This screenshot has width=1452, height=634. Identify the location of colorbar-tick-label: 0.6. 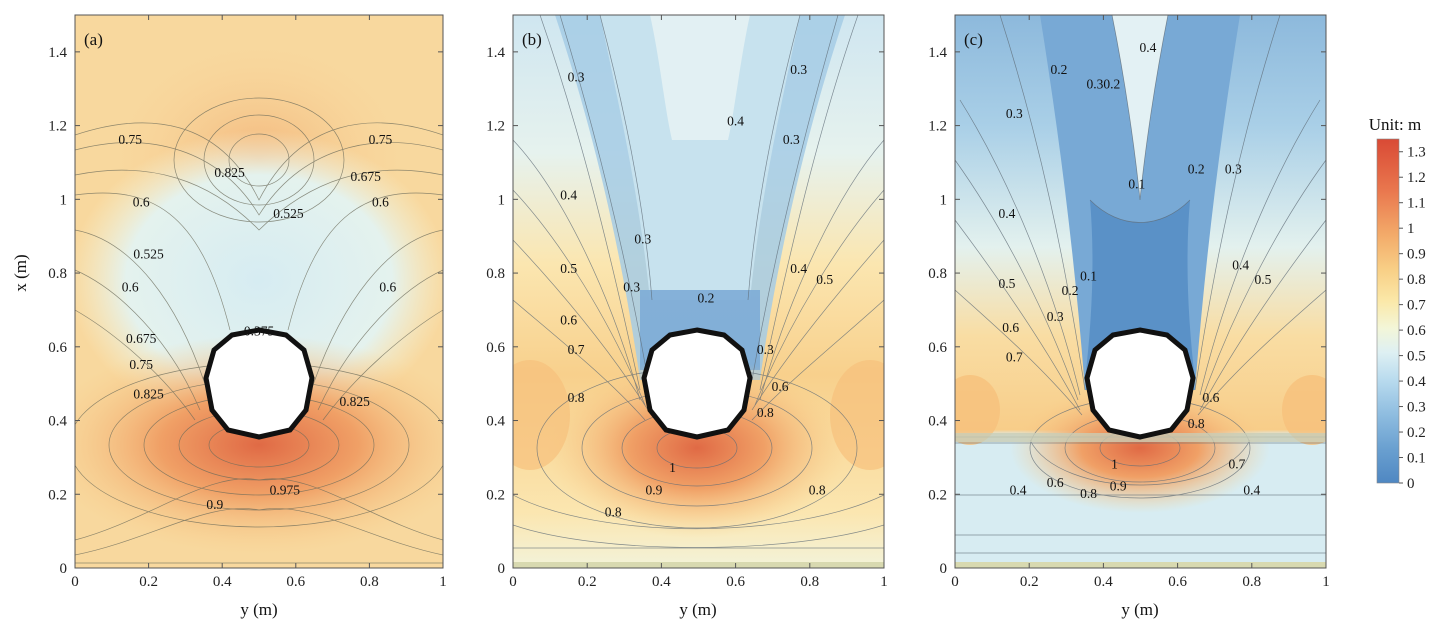
(1416, 331).